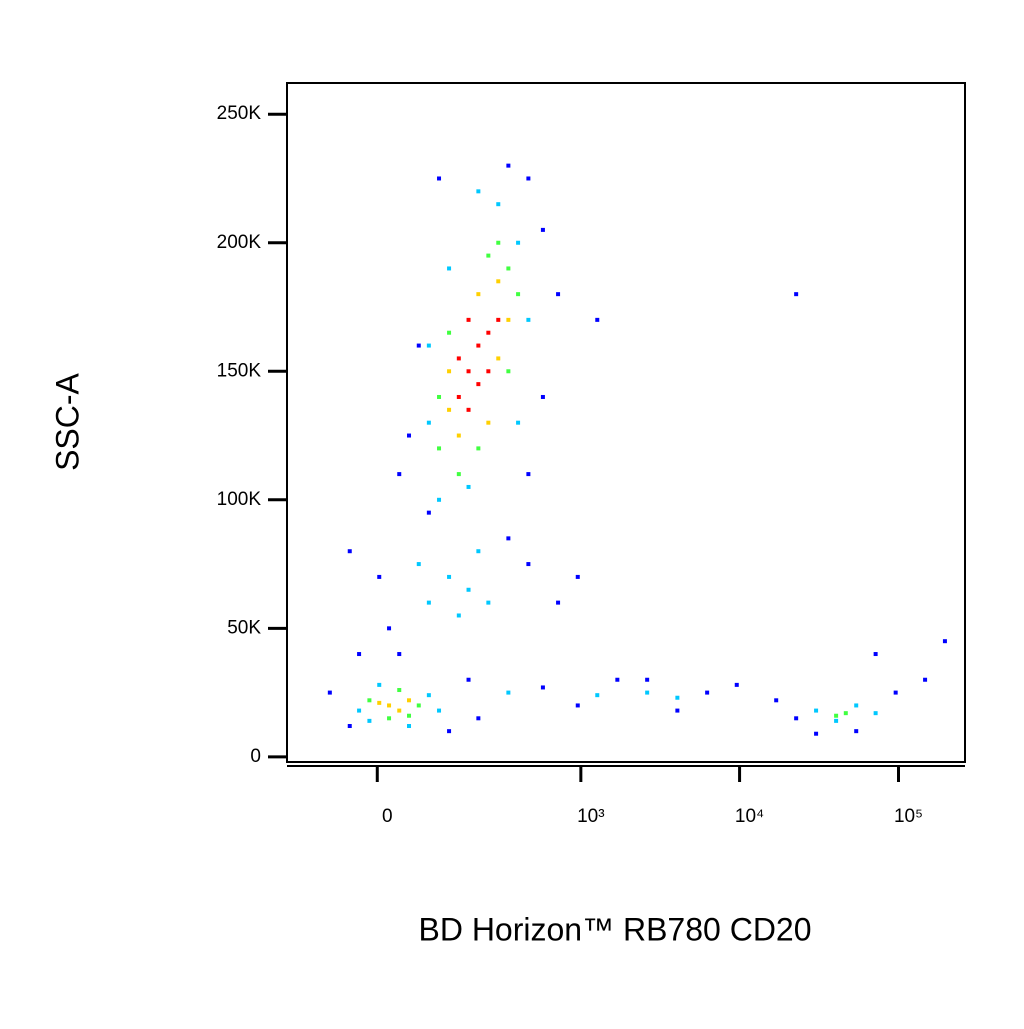 Image resolution: width=1024 pixels, height=1029 pixels. What do you see at coordinates (908, 816) in the screenshot?
I see `x-tick-label: 10⁵` at bounding box center [908, 816].